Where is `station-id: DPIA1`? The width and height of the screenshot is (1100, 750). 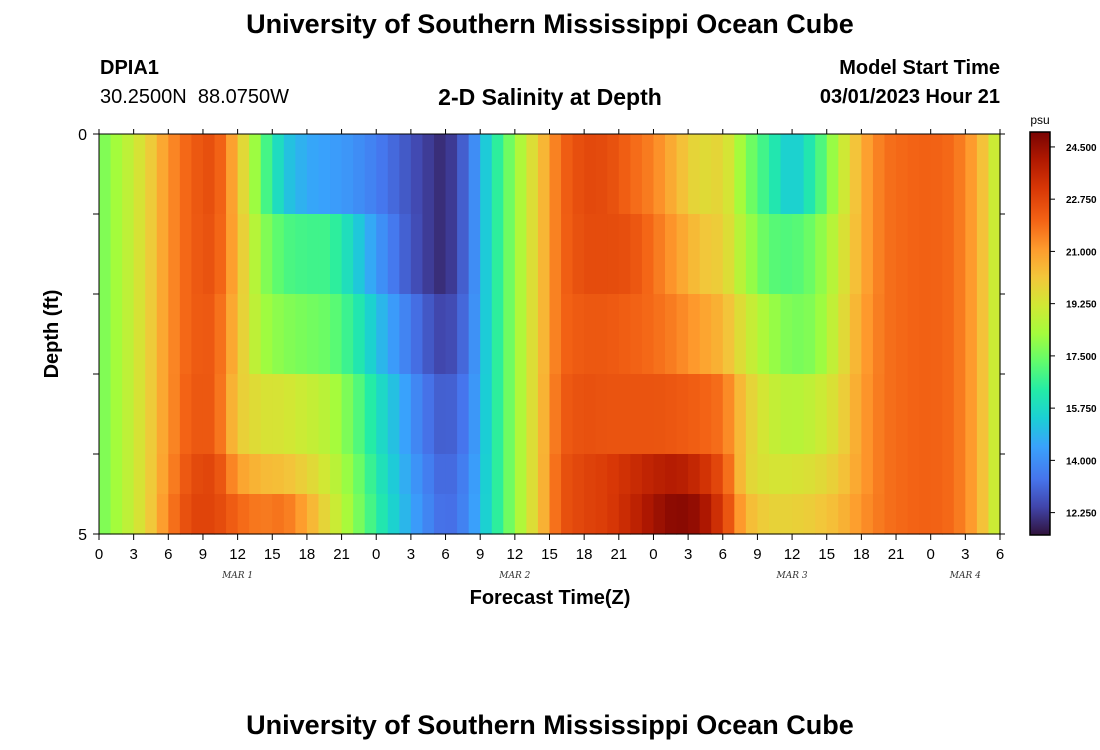 station-id: DPIA1 is located at coordinates (129, 68).